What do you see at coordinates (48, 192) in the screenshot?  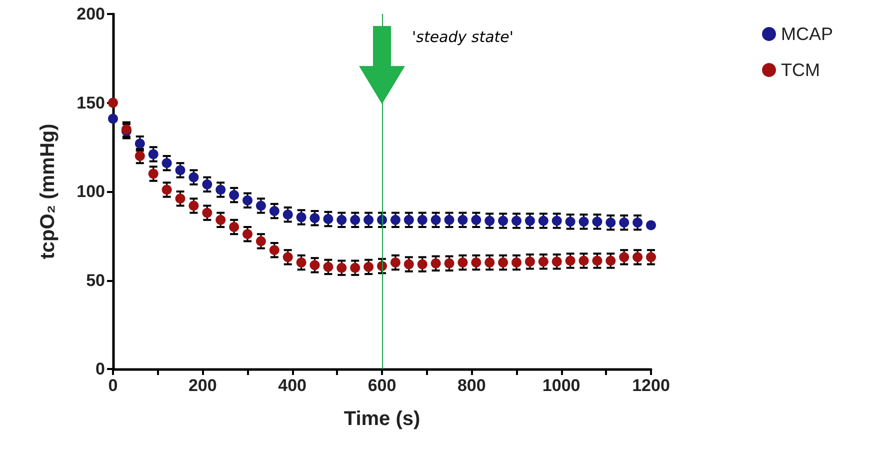 I see `y-axis-title: tcpO₂ (mmHg)` at bounding box center [48, 192].